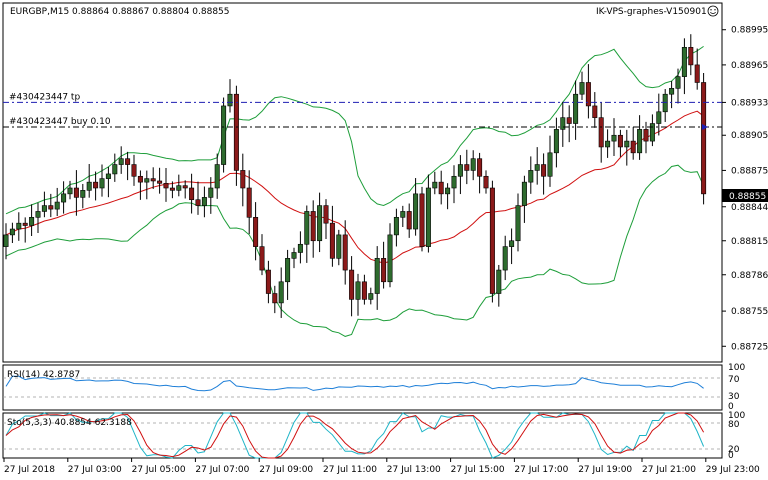  I want to click on time-tick-label: 27 Jul 05:00, so click(159, 470).